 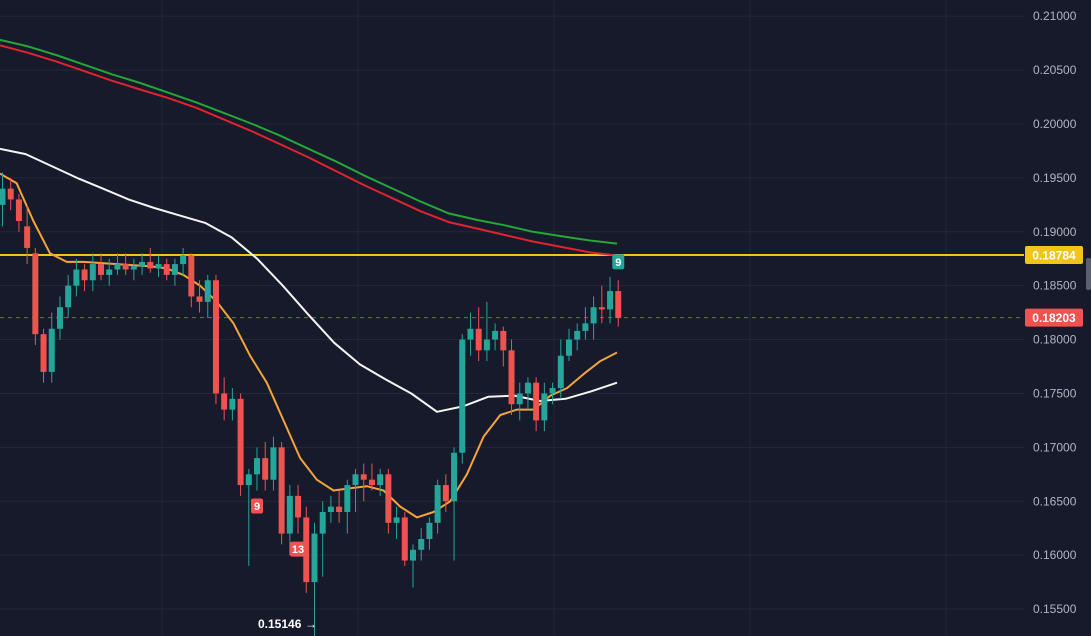 I want to click on price-tick-label: 0.19500, so click(x=1055, y=178).